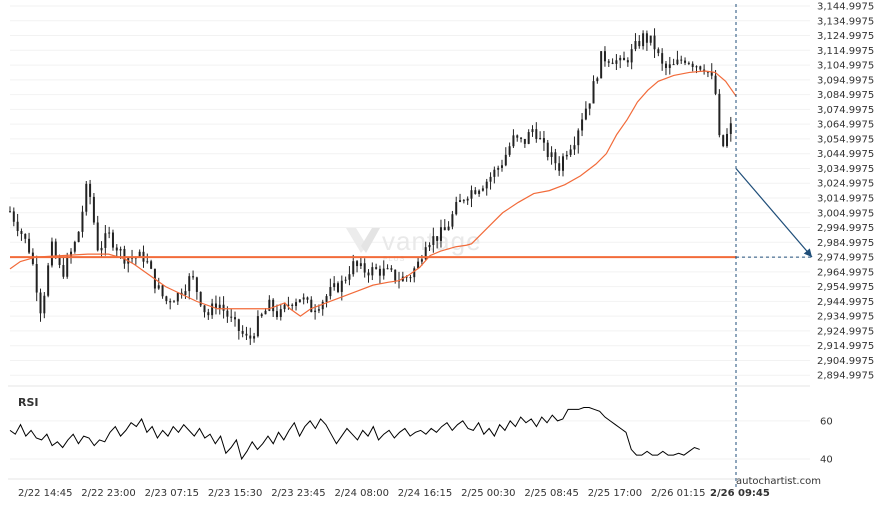 Image resolution: width=887 pixels, height=505 pixels. I want to click on time-tick-label: 2/23 23:45, so click(298, 493).